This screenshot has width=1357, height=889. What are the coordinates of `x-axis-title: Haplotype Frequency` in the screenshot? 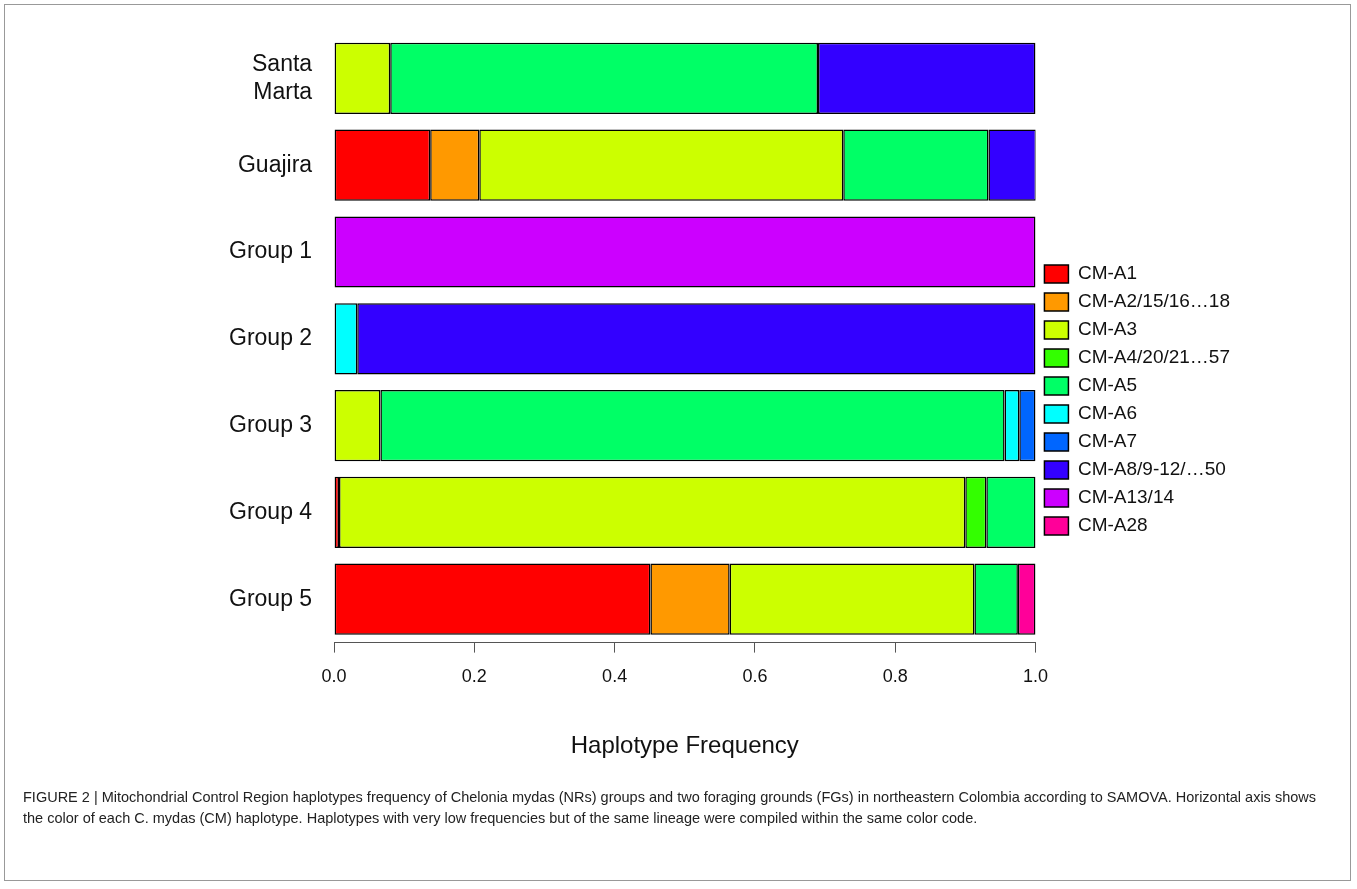 It's located at (684, 745).